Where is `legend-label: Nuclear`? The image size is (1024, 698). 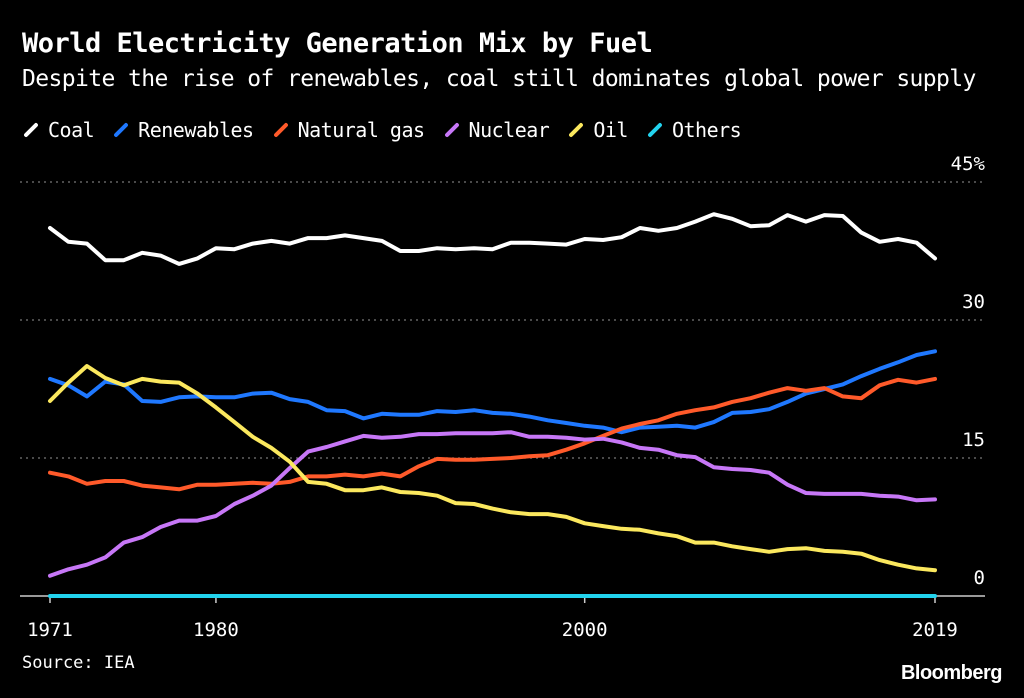 legend-label: Nuclear is located at coordinates (509, 130).